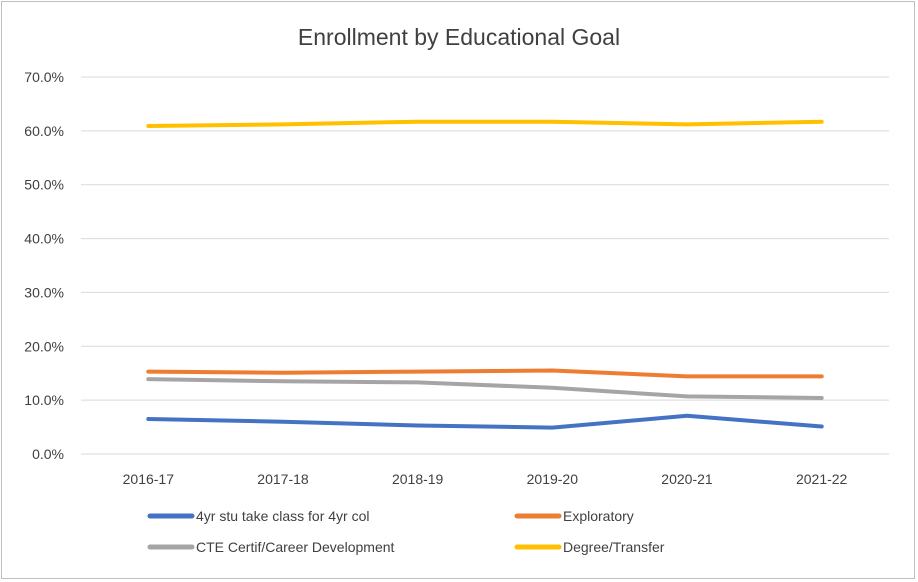 Image resolution: width=918 pixels, height=582 pixels. What do you see at coordinates (418, 479) in the screenshot?
I see `x-tick-label: 2018-19` at bounding box center [418, 479].